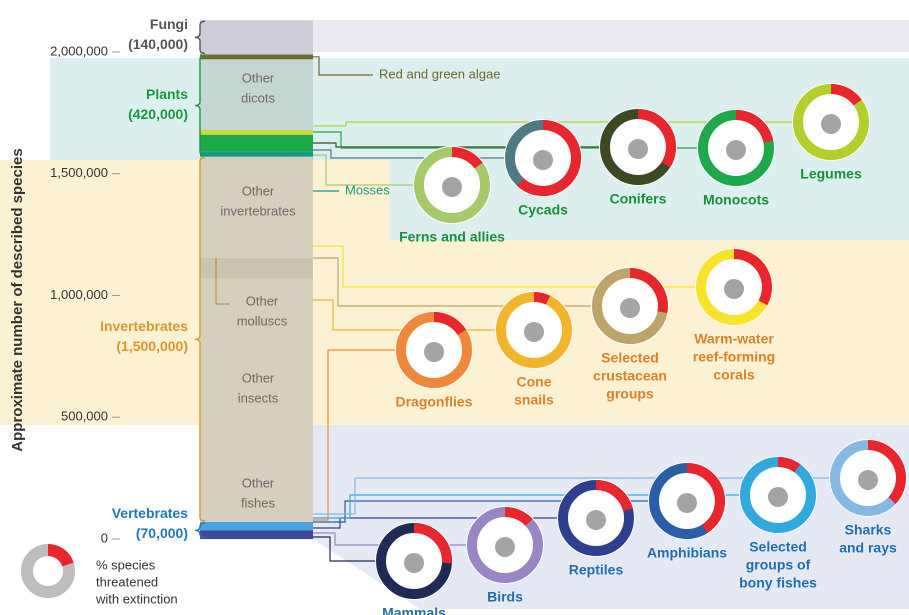 This screenshot has height=615, width=909. I want to click on y-axis-label: Approximate number of described species, so click(17, 299).